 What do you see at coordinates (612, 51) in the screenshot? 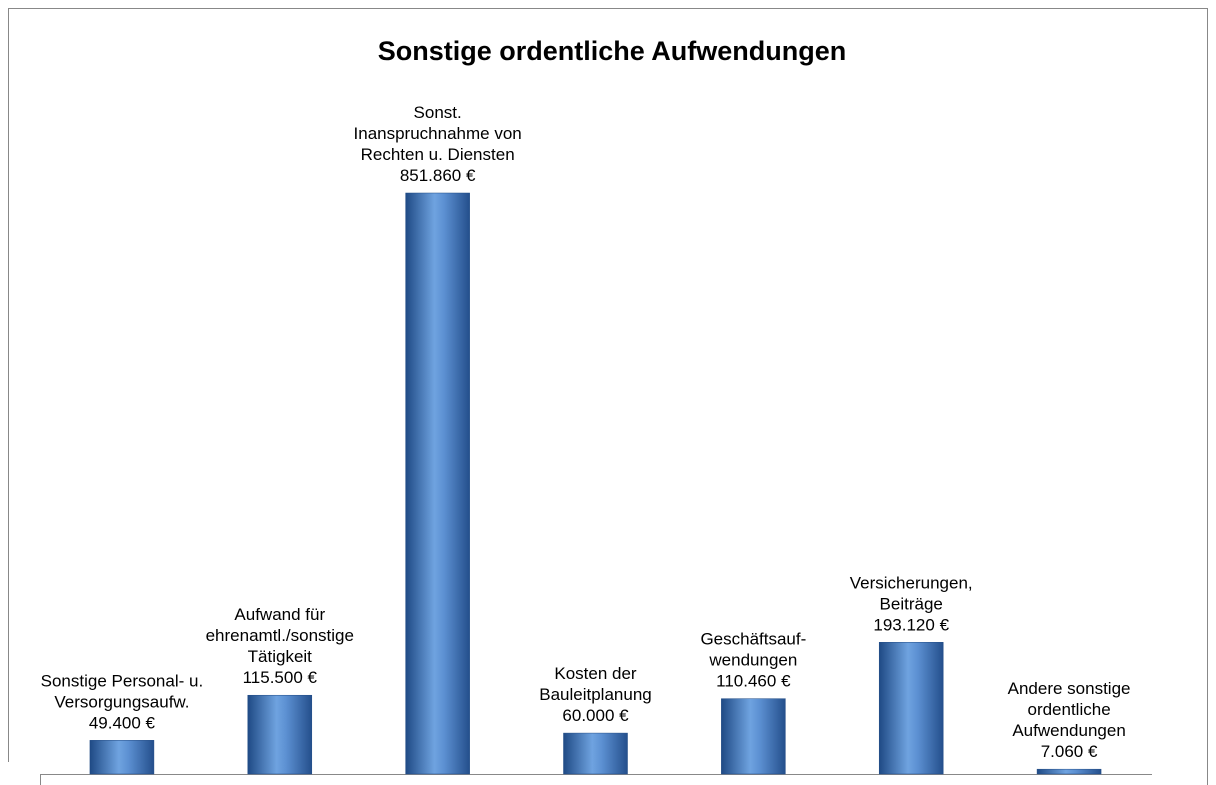
I see `chart-title: Sonstige ordentliche Aufwendungen` at bounding box center [612, 51].